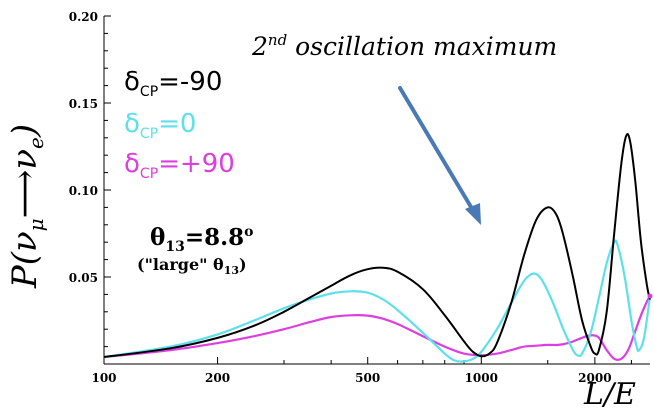 This screenshot has height=411, width=654. I want to click on theta13-note: ("large" θ13), so click(192, 266).